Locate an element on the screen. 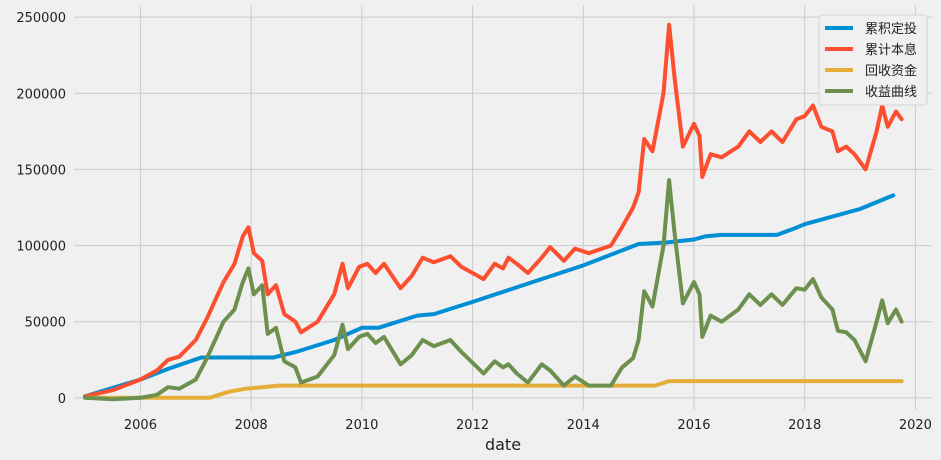  legend-label: 累计本息 is located at coordinates (891, 50).